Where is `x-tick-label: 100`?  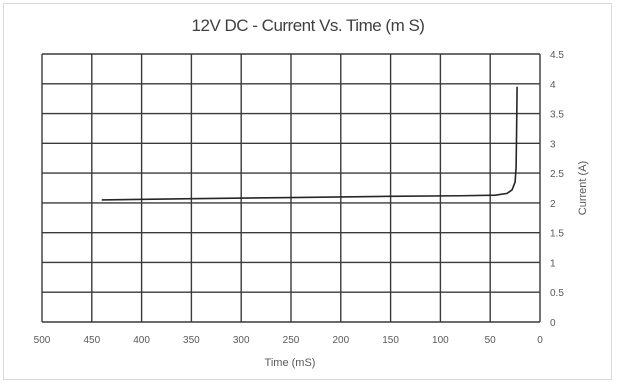 x-tick-label: 100 is located at coordinates (440, 340).